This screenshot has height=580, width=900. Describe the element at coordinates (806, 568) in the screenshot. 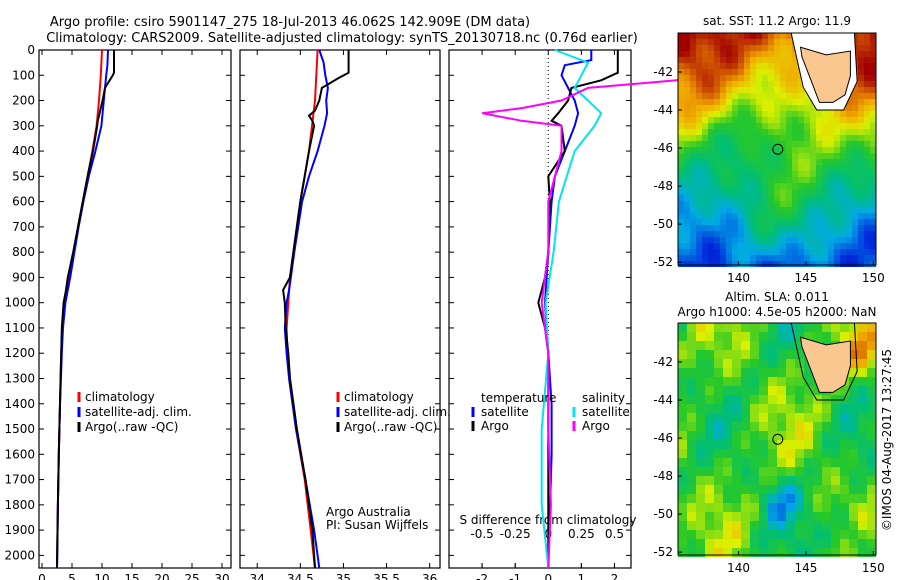

I see `x-tick-label: 145` at that location.